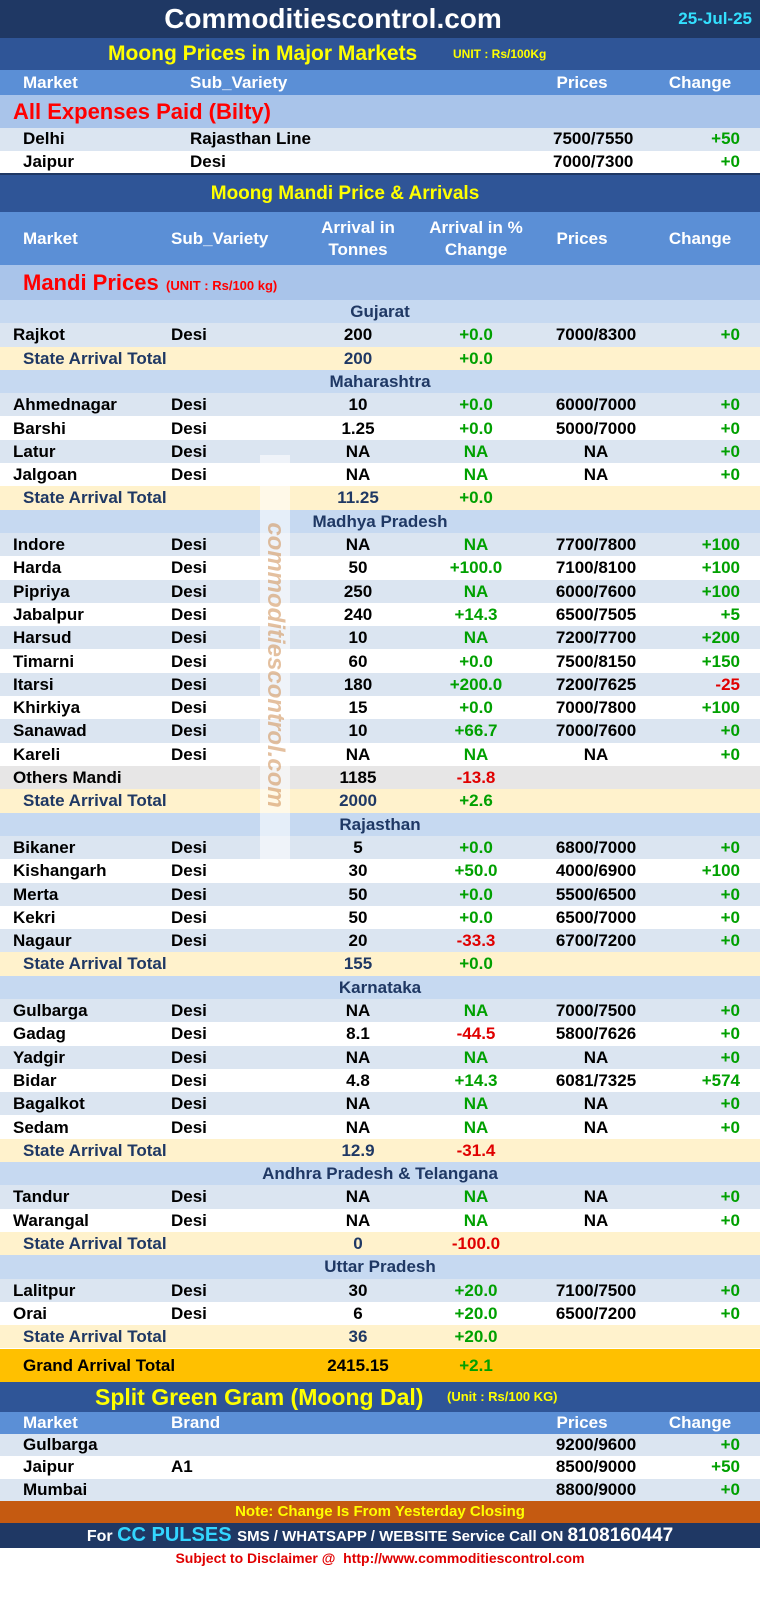 Image resolution: width=773 pixels, height=1600 pixels. What do you see at coordinates (380, 335) in the screenshot?
I see `data-row: Rajkot Desi 200 +0.0 7000/8300 +0` at bounding box center [380, 335].